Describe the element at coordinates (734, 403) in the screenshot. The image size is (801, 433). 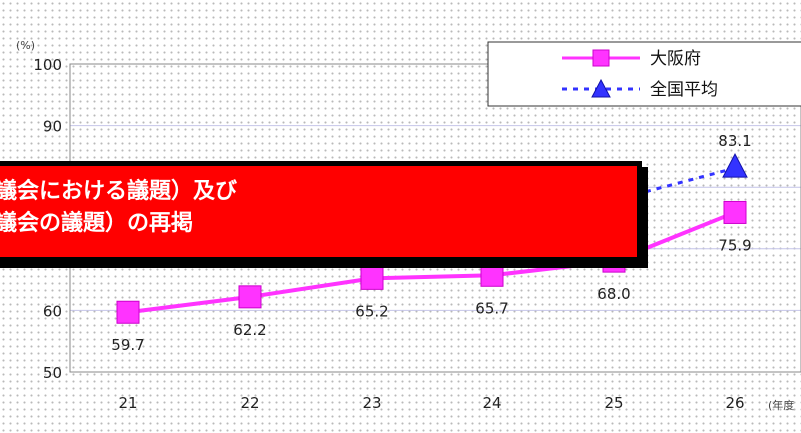
I see `x-tick-label: 26` at that location.